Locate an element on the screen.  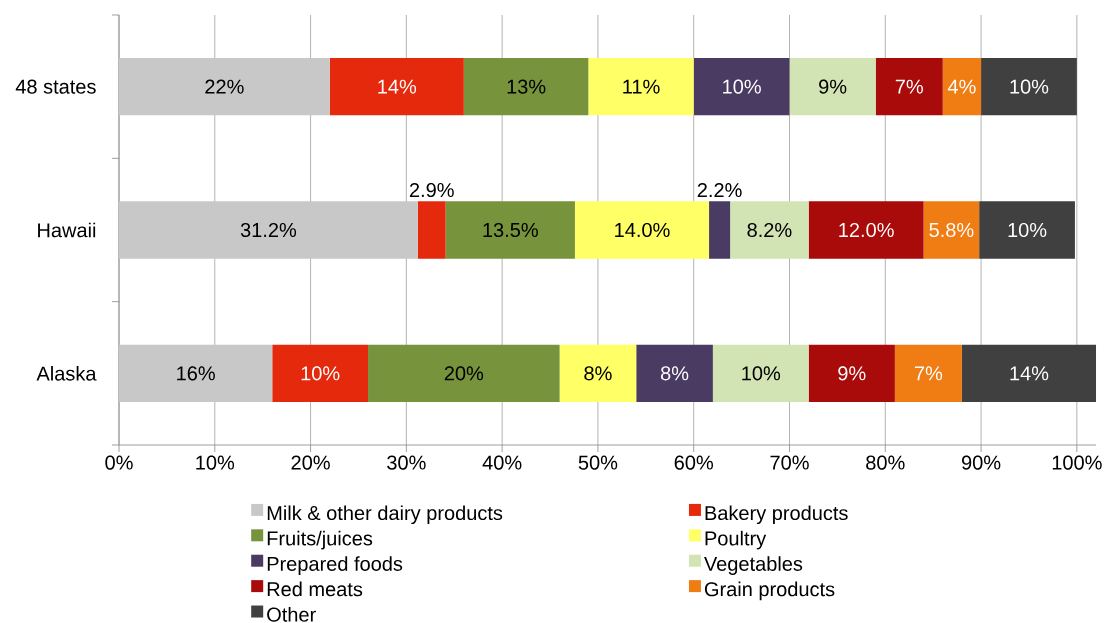
legend-label: Prepared foods is located at coordinates (335, 565).